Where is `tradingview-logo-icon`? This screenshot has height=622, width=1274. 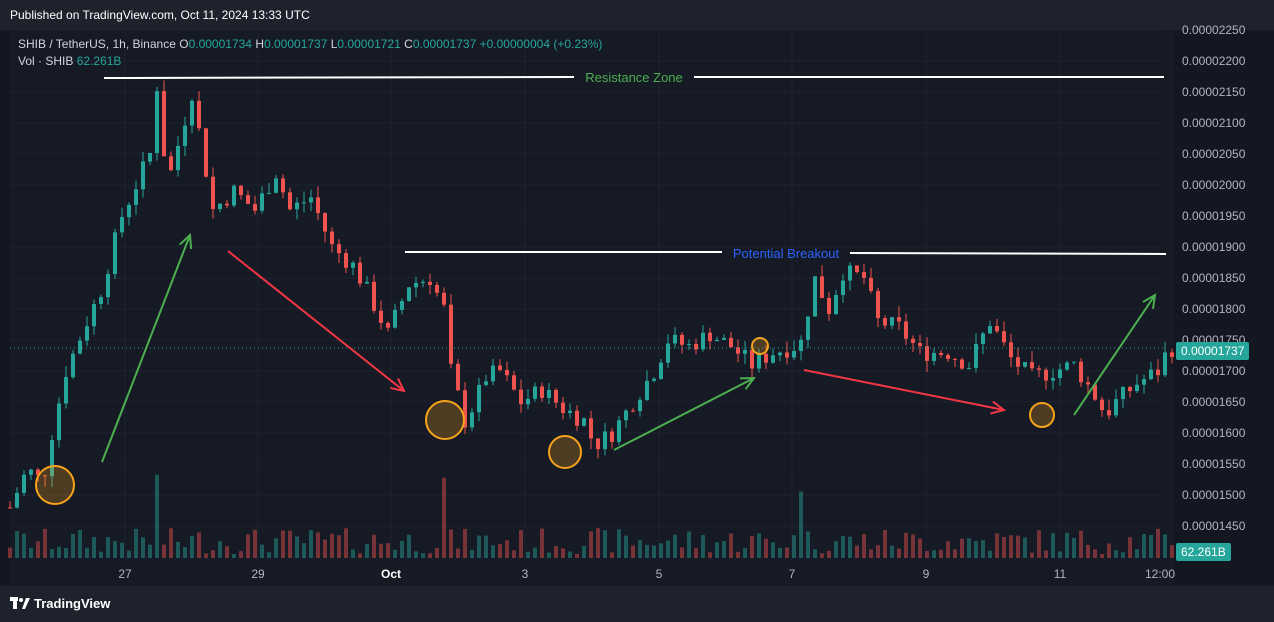 tradingview-logo-icon is located at coordinates (20, 602).